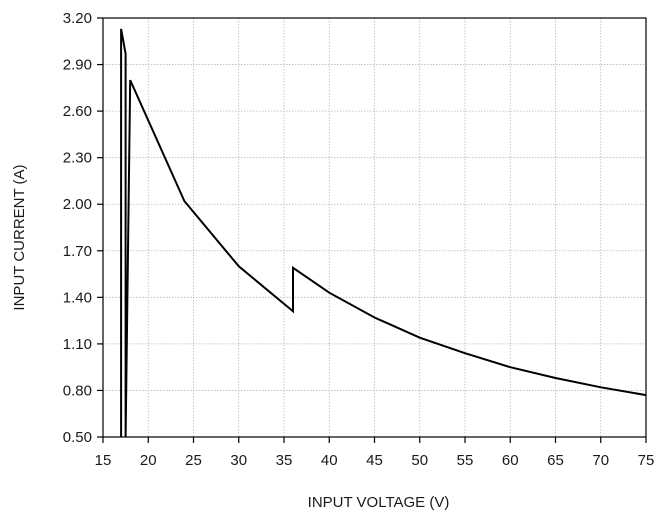 This screenshot has width=659, height=518. I want to click on y-tick-label: 1.10, so click(77, 344).